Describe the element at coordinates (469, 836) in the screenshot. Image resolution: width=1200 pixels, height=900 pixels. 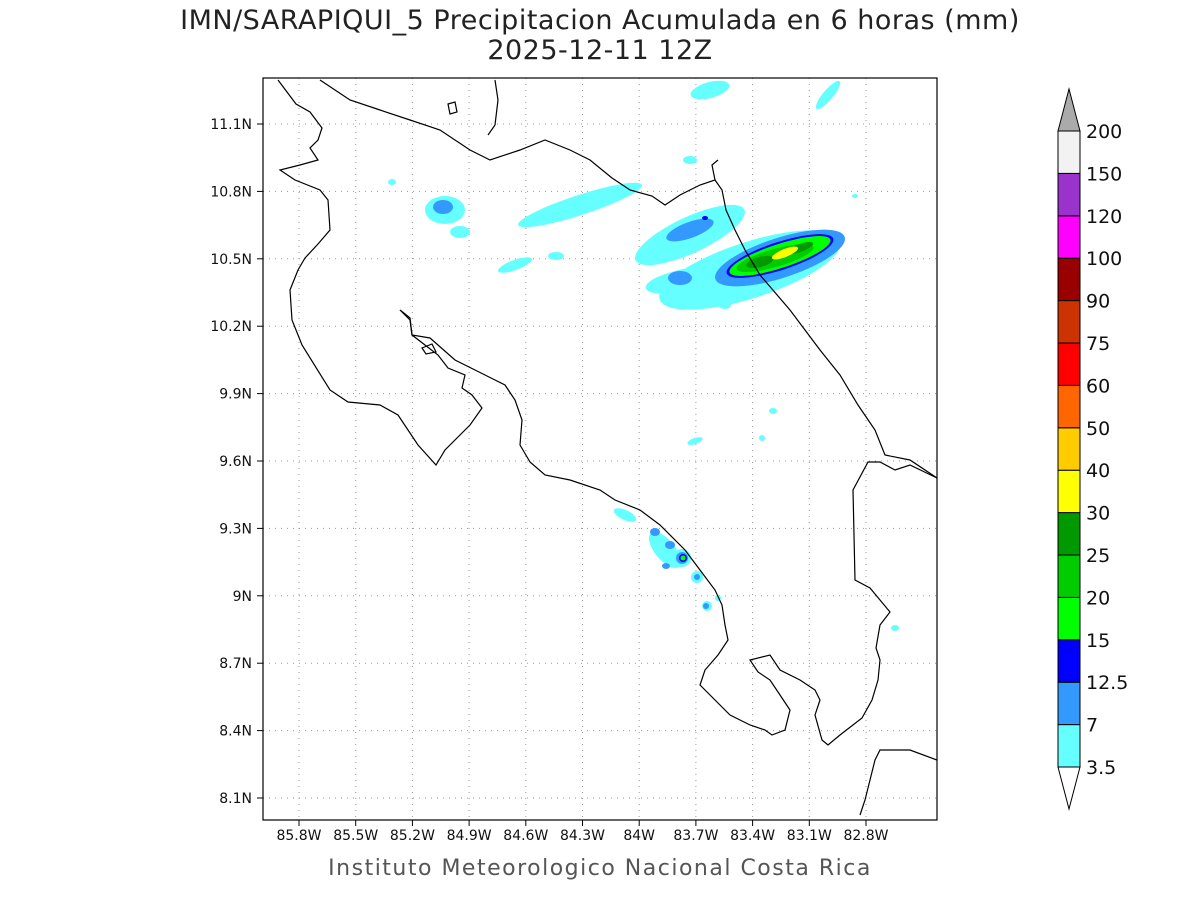
I see `lon-tick-label: 84.9W` at that location.